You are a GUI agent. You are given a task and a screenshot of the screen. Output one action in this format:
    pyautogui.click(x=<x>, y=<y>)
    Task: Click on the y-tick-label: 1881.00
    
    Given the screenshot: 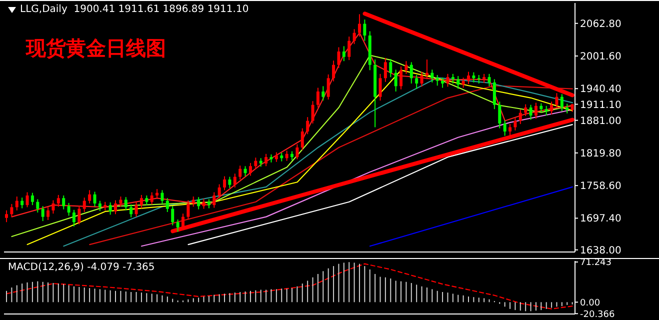 What is the action you would take?
    pyautogui.click(x=601, y=121)
    